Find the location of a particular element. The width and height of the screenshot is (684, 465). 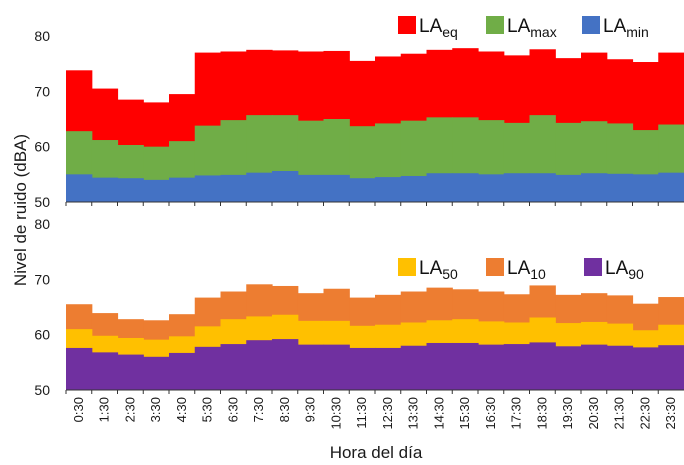

x-tick-label: 15:30 is located at coordinates (464, 413).